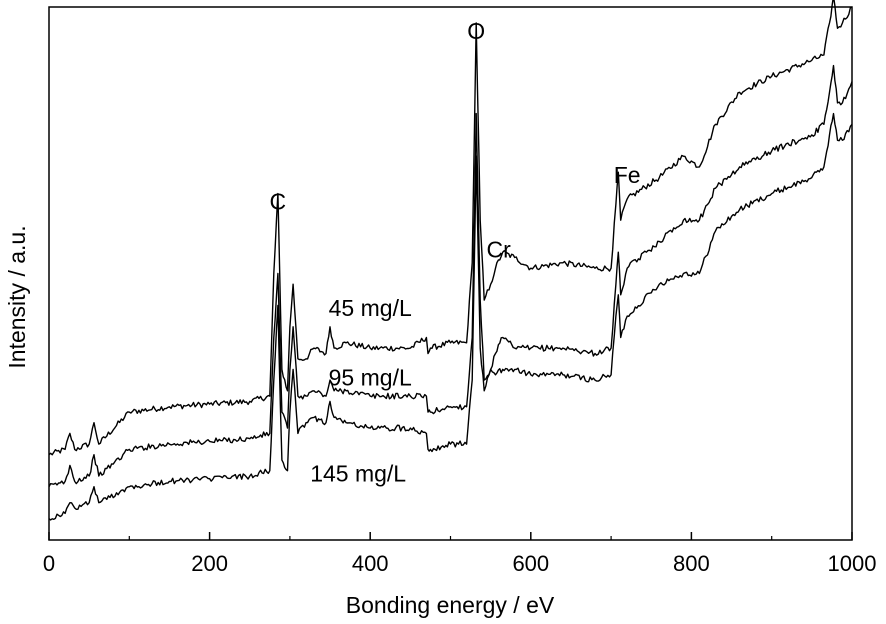 The height and width of the screenshot is (624, 886). I want to click on peak-label-cr: Cr, so click(499, 250).